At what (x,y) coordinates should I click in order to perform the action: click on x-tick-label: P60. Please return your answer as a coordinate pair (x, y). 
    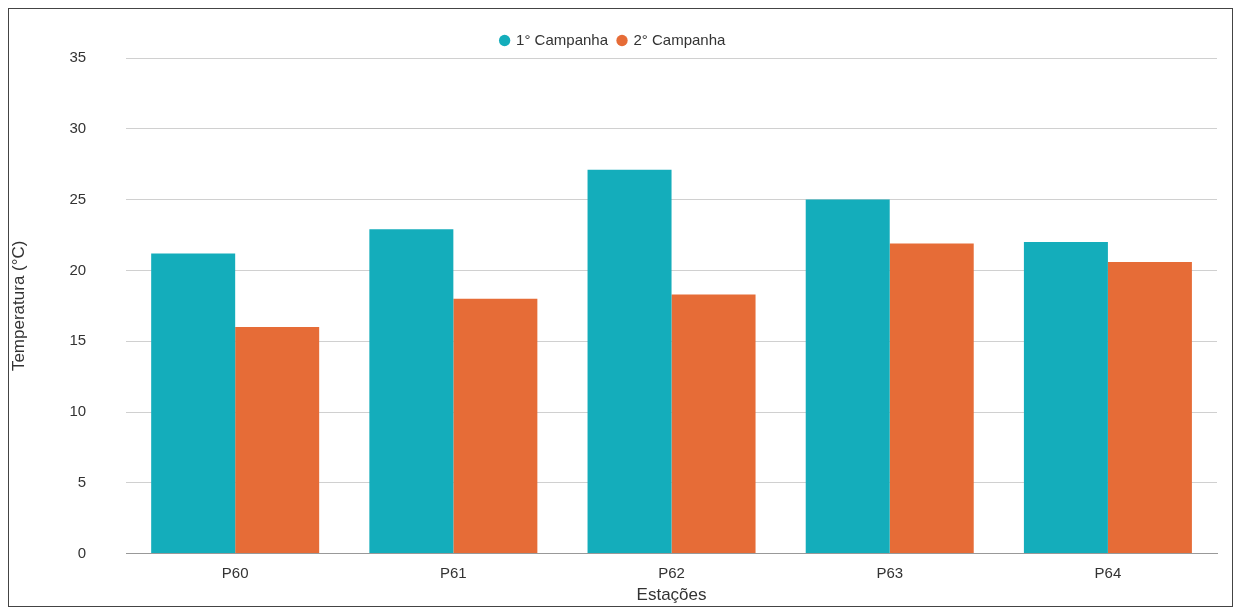
    Looking at the image, I should click on (235, 572).